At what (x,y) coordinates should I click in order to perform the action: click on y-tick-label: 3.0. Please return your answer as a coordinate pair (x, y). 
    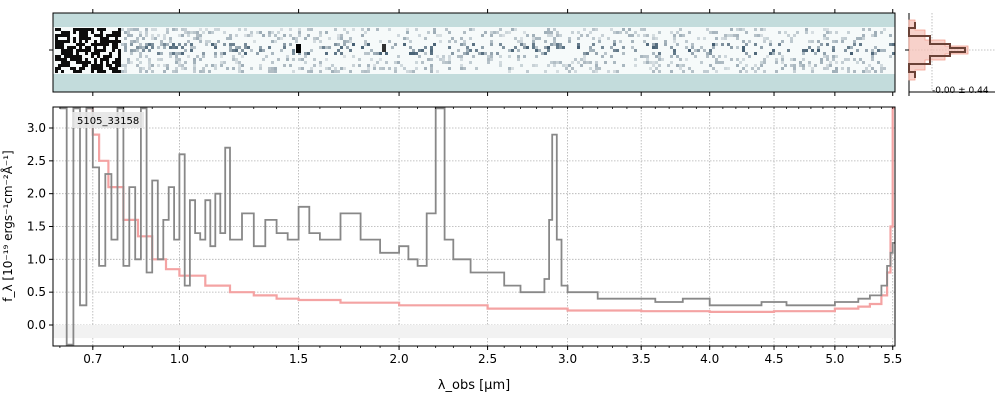
    Looking at the image, I should click on (36, 128).